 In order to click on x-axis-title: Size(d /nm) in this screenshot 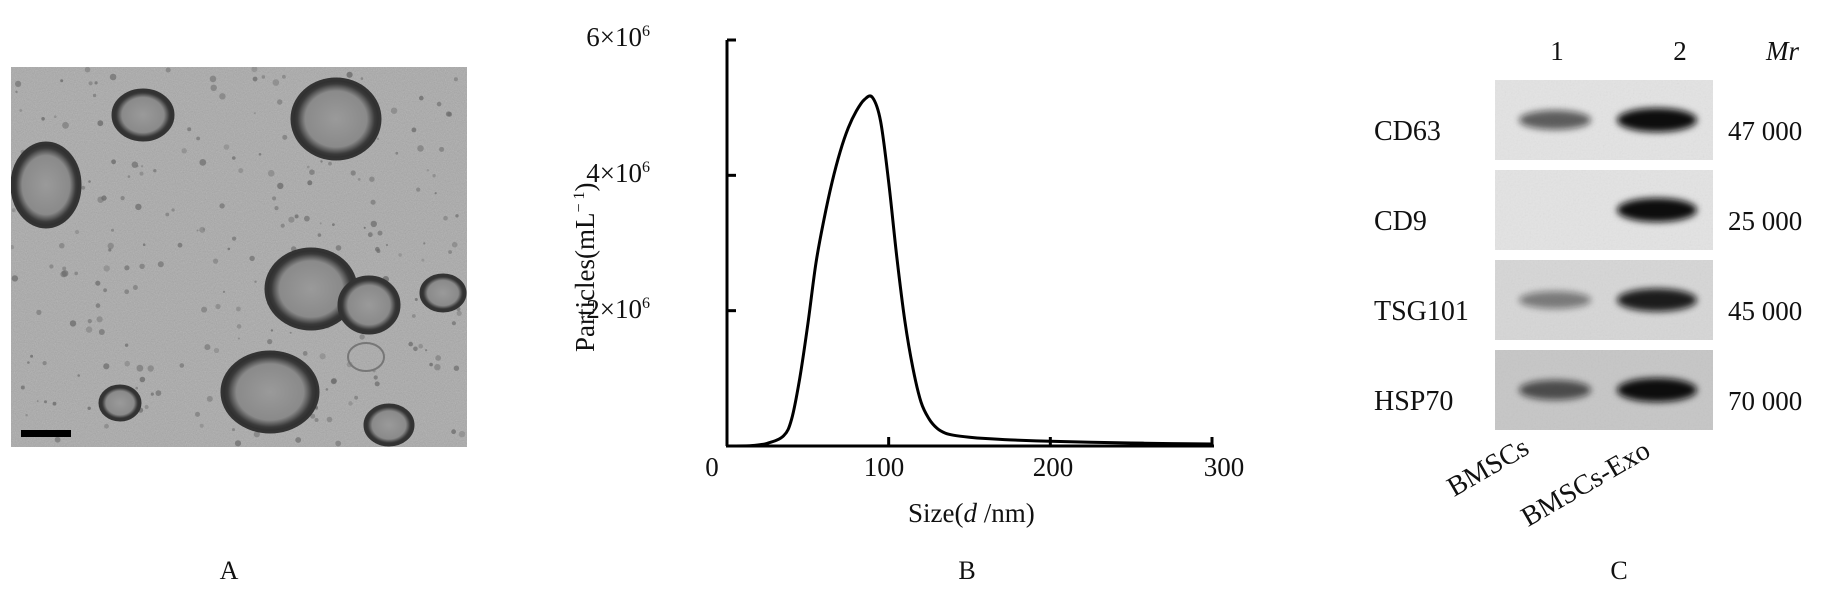, I will do `click(971, 513)`.